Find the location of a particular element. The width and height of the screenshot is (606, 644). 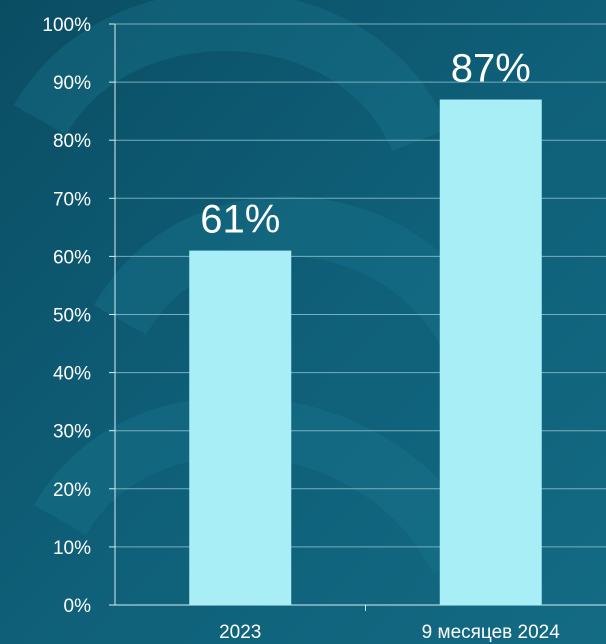

y-tick-label: 80% is located at coordinates (72, 141).